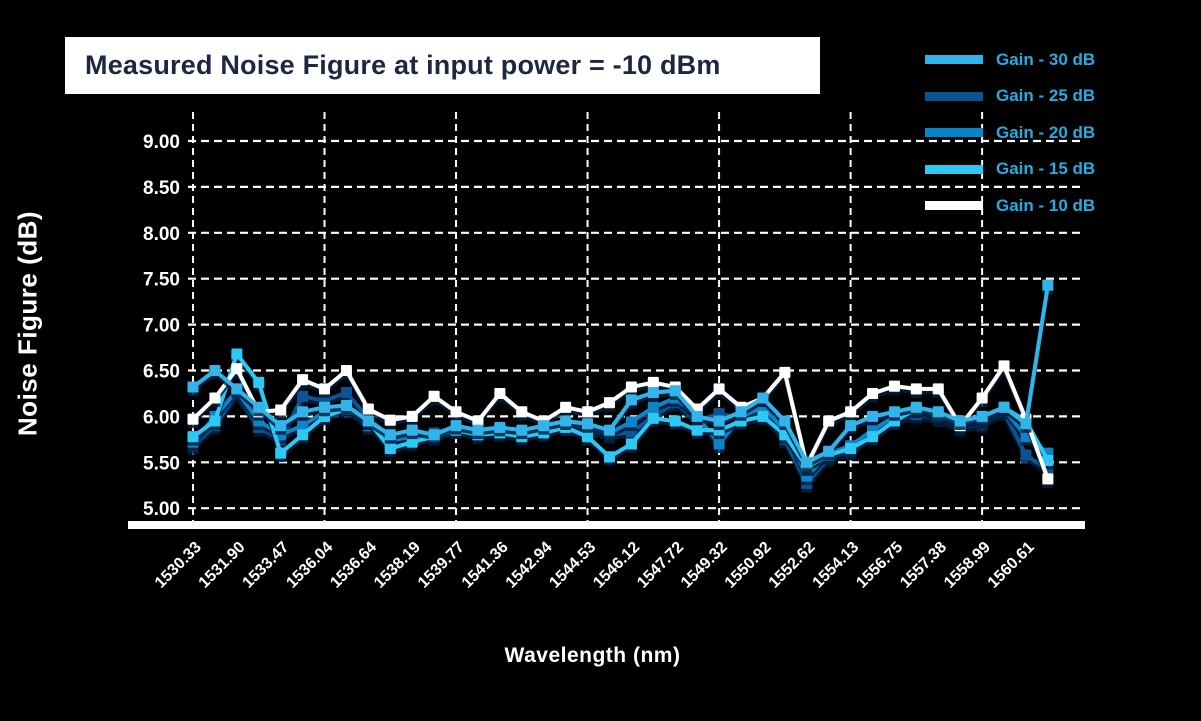 The height and width of the screenshot is (721, 1201). I want to click on x-tick-label: 1536.04, so click(309, 565).